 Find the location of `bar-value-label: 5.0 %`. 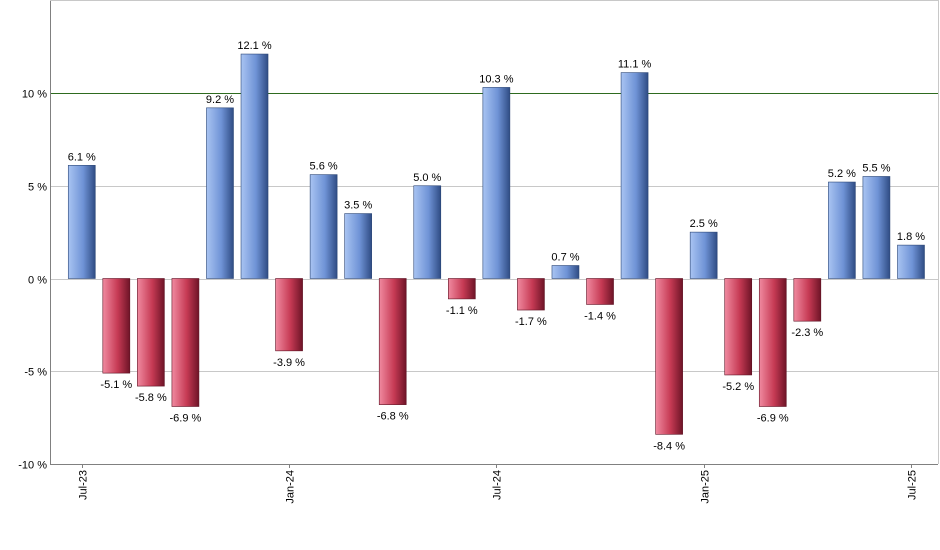

bar-value-label: 5.0 % is located at coordinates (427, 178).